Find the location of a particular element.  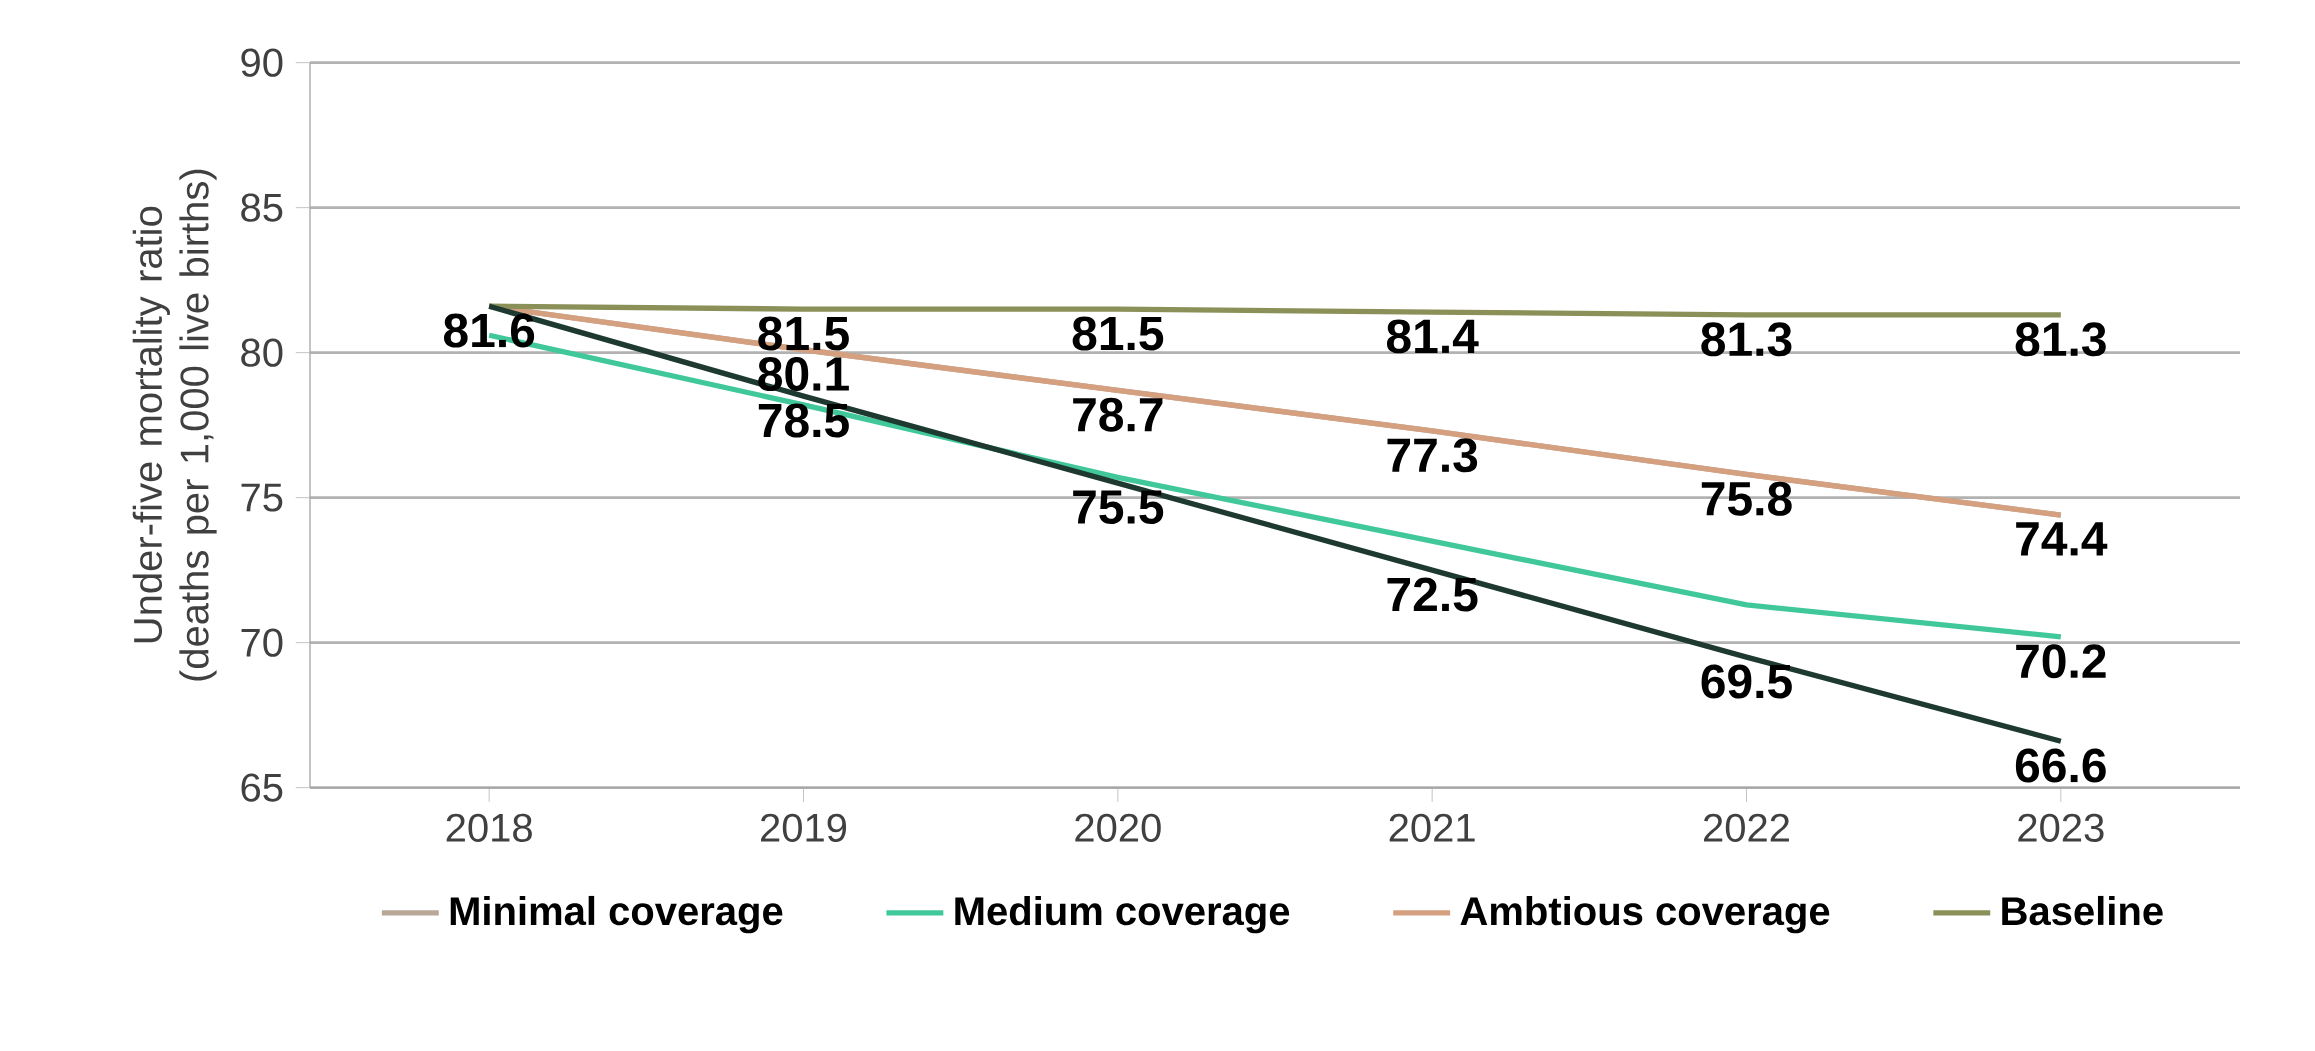

y-tick-label: 80 is located at coordinates (262, 352).